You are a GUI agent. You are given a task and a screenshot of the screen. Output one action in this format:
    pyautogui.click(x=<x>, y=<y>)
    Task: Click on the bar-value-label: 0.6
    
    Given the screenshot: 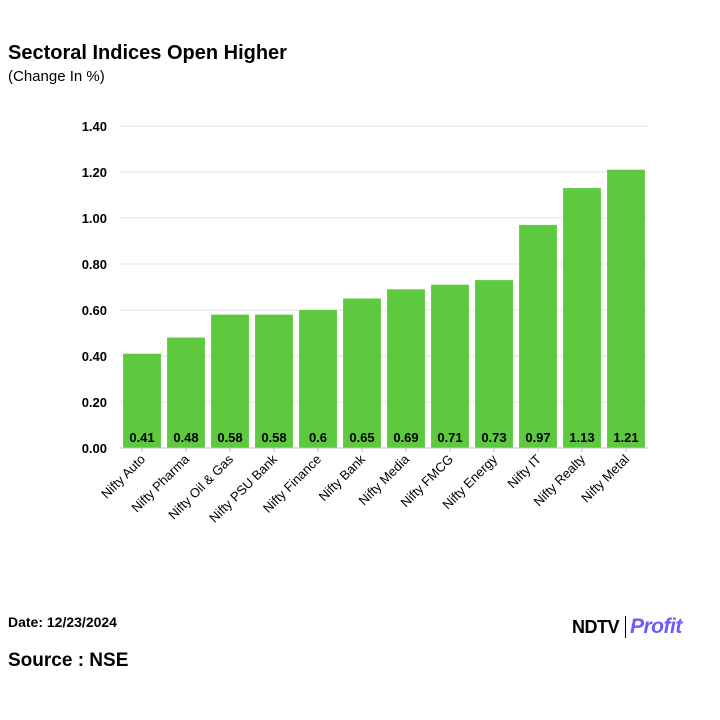 What is the action you would take?
    pyautogui.click(x=318, y=437)
    